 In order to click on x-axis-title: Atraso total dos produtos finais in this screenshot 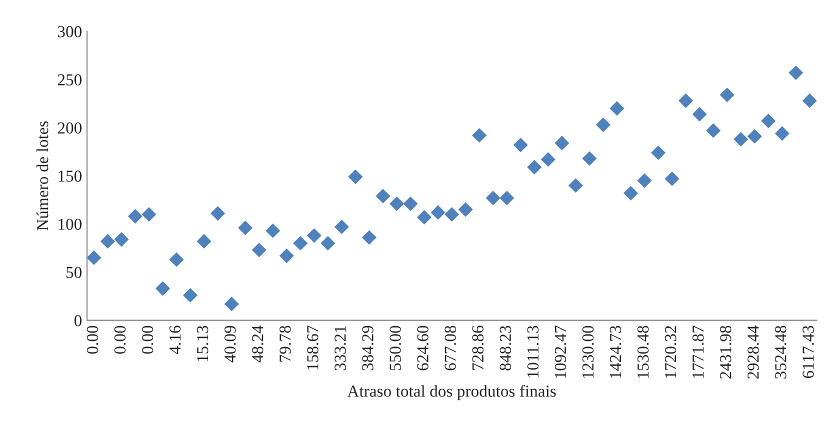, I will do `click(451, 392)`.